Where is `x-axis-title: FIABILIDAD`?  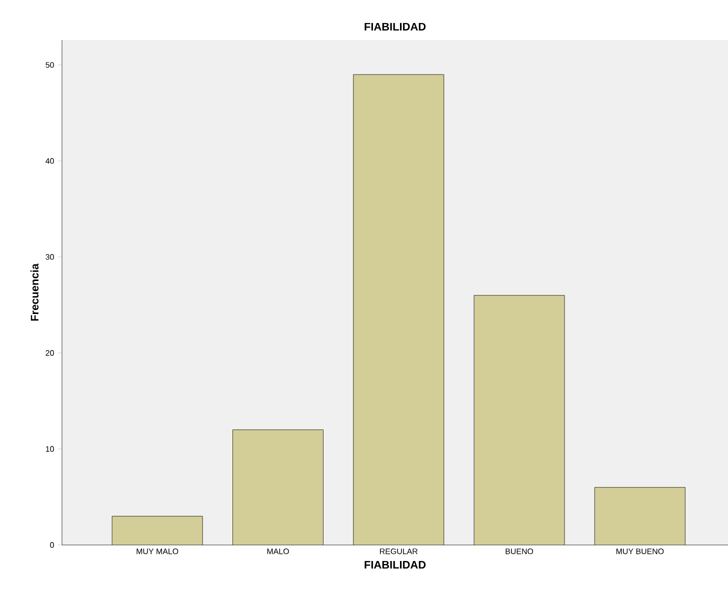 x-axis-title: FIABILIDAD is located at coordinates (395, 564).